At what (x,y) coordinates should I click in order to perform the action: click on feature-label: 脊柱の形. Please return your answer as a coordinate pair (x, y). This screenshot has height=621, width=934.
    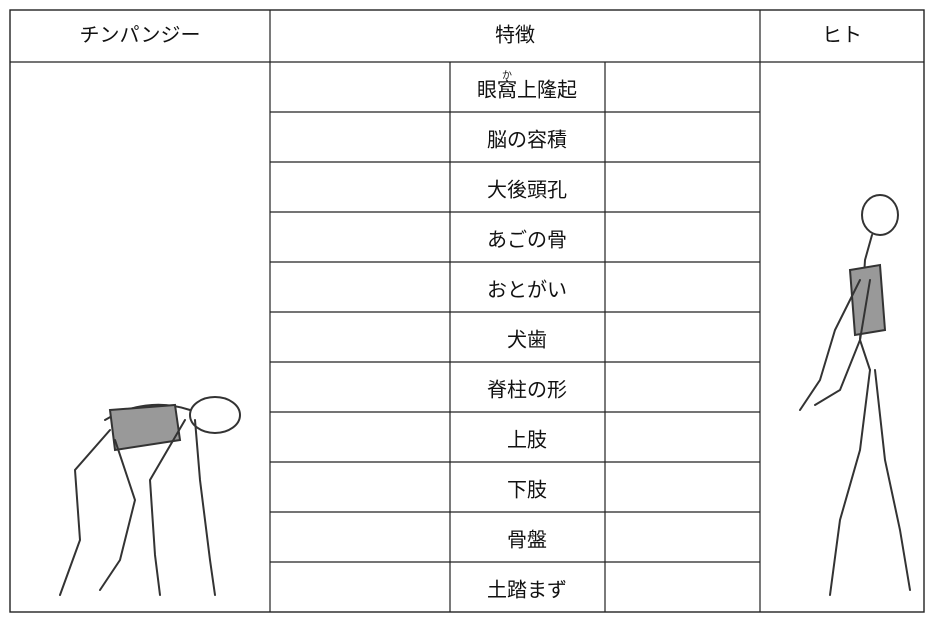
    Looking at the image, I should click on (527, 390).